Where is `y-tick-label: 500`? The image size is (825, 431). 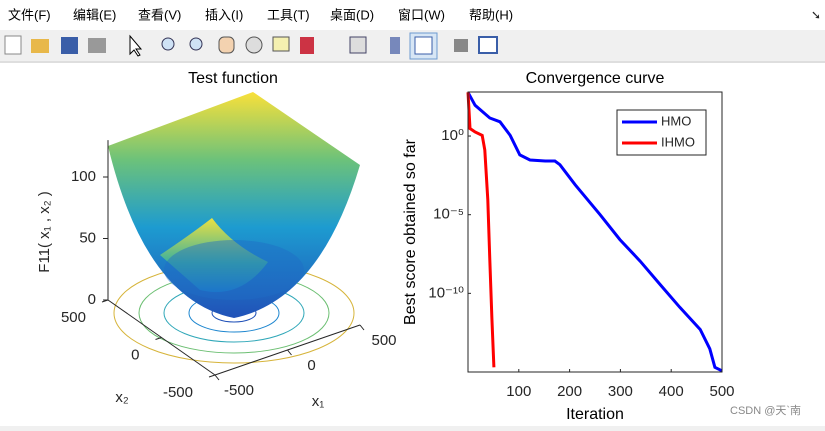 y-tick-label: 500 is located at coordinates (73, 317).